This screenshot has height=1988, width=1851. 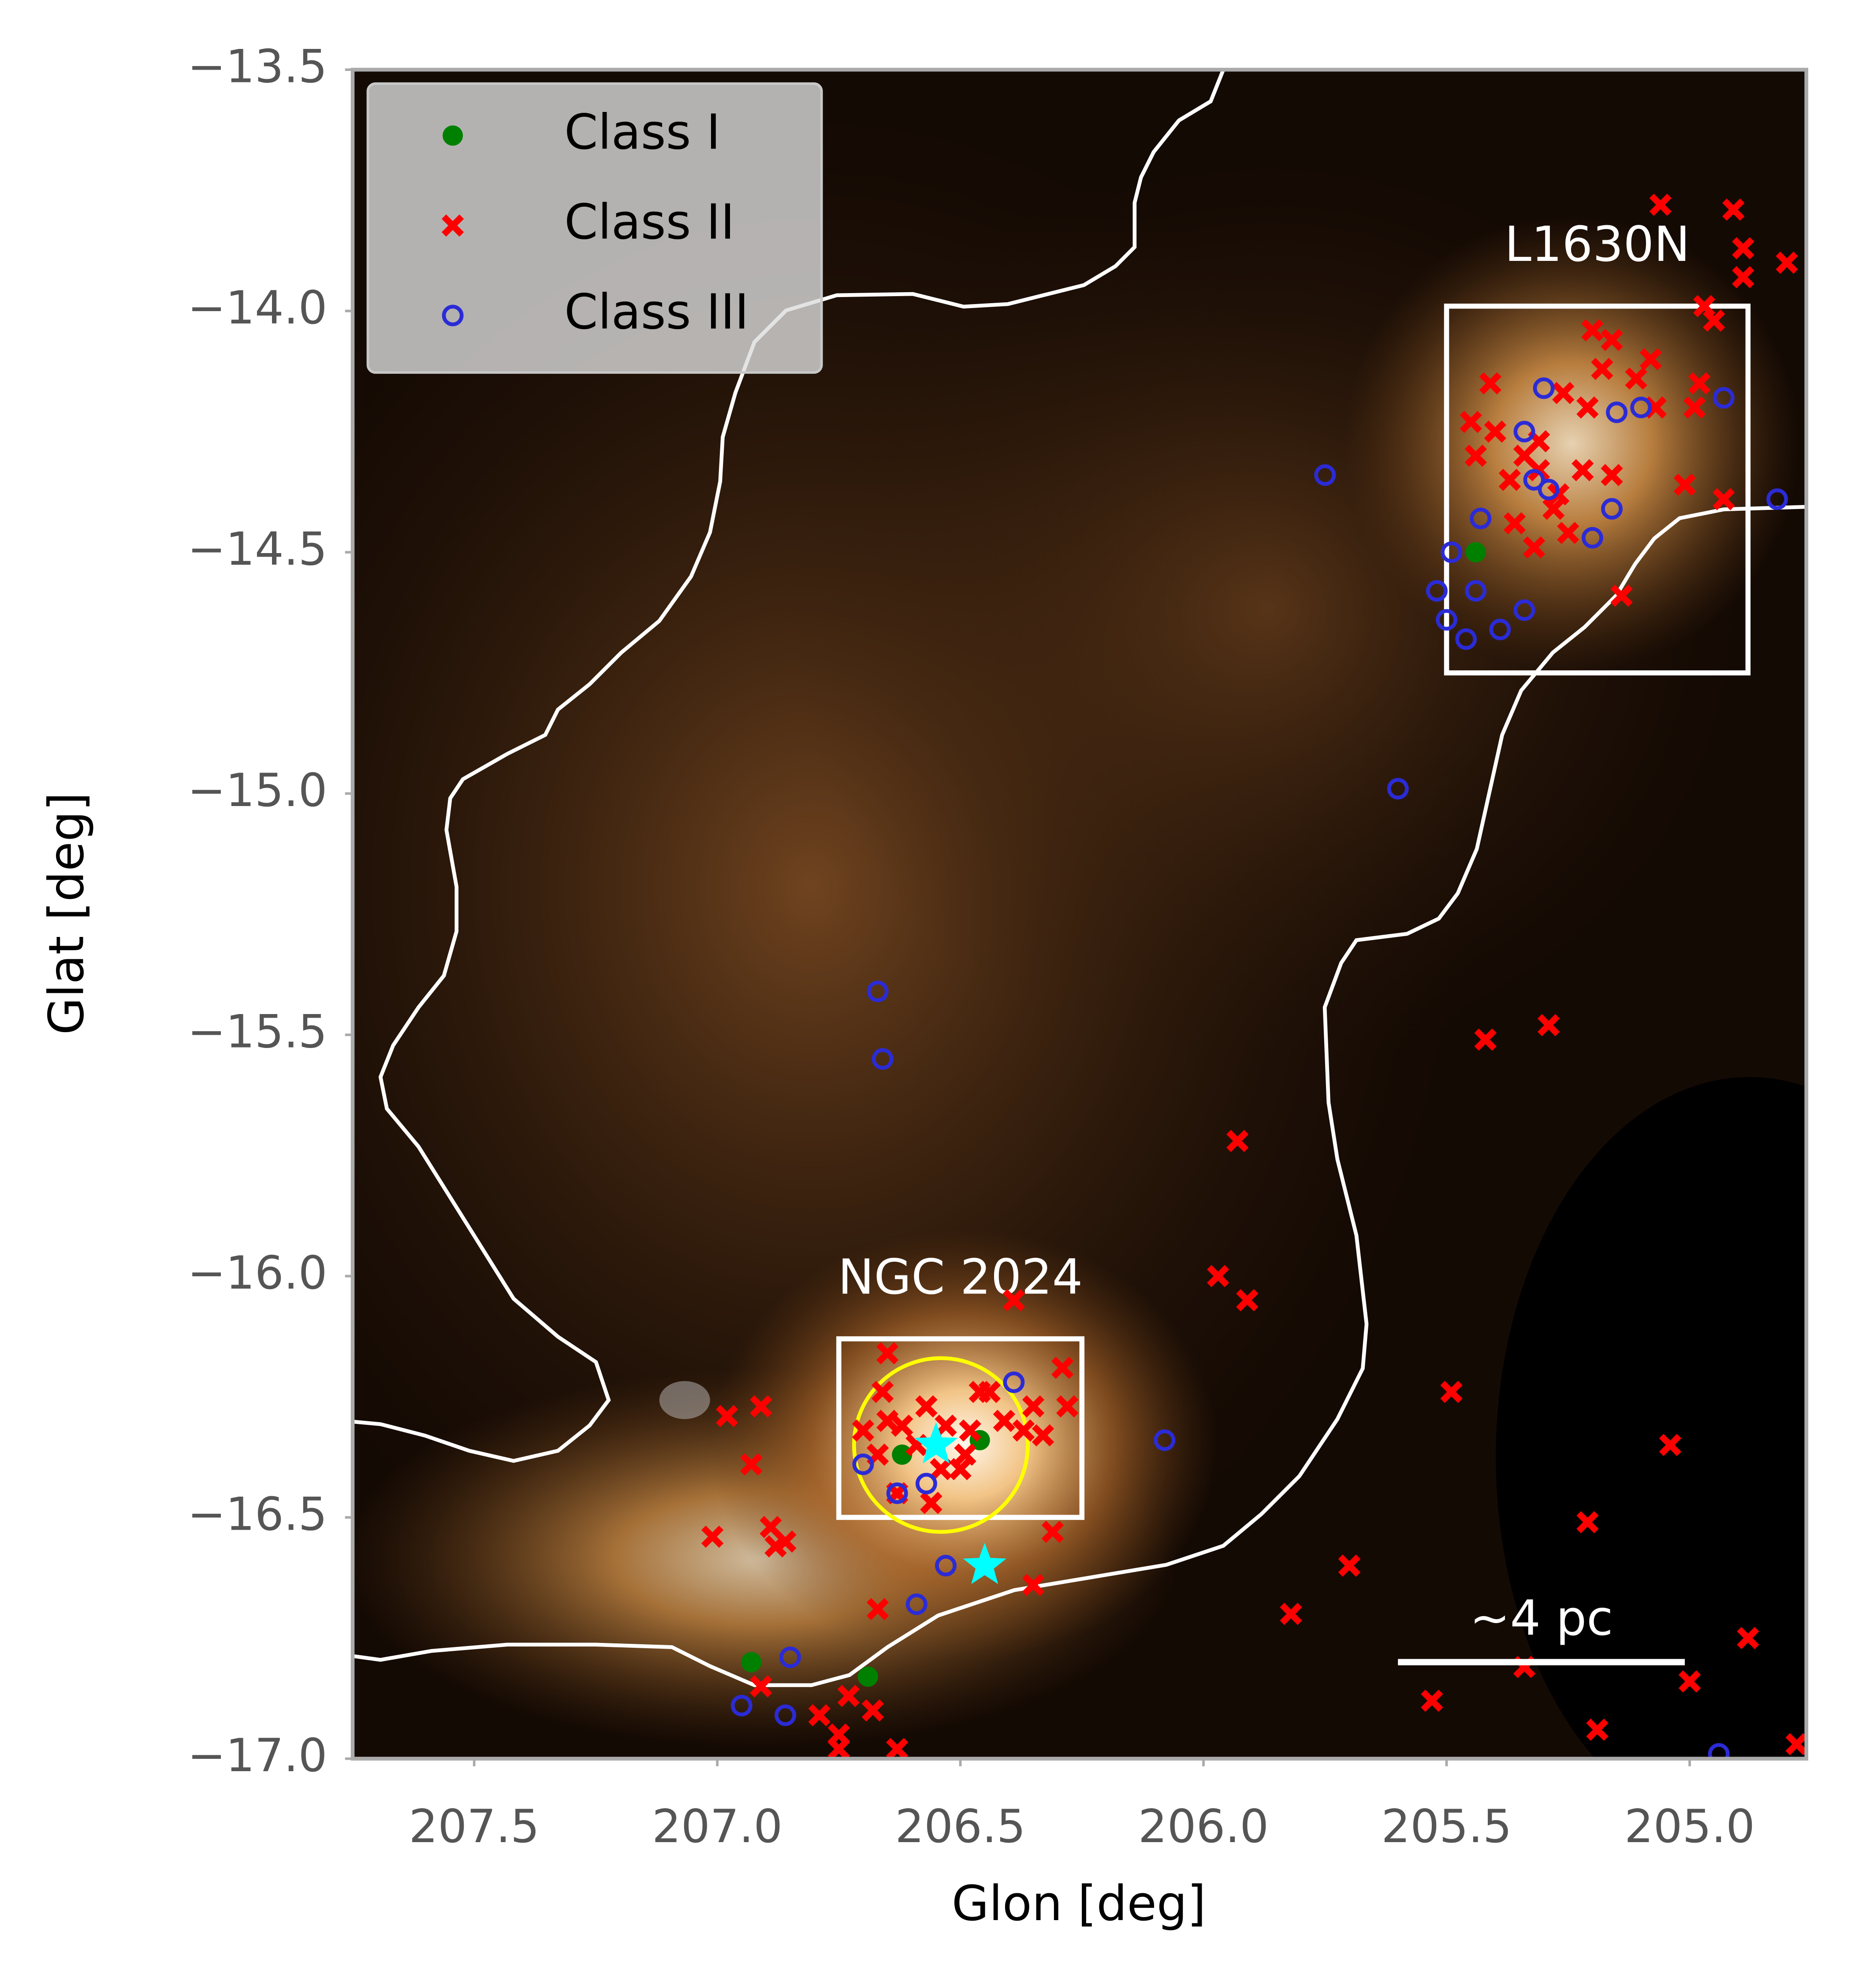 I want to click on legend-label: Class I, so click(x=642, y=132).